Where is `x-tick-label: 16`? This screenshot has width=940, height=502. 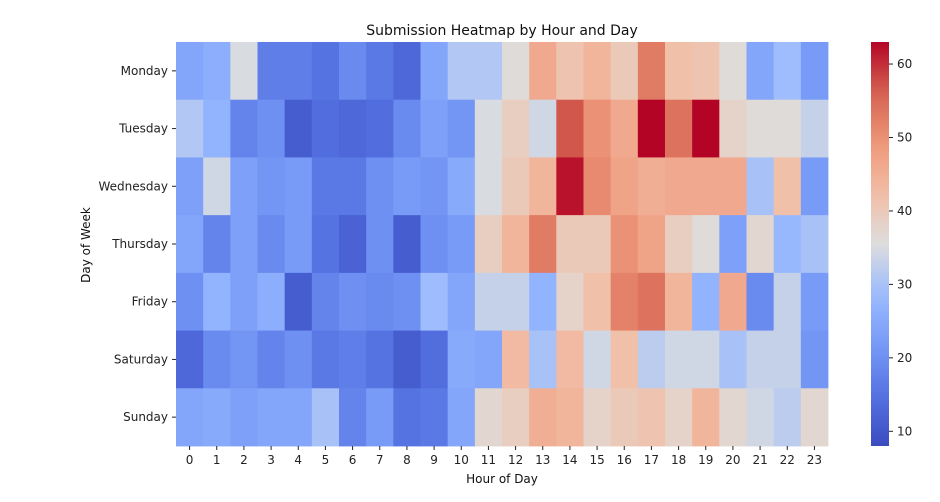 x-tick-label: 16 is located at coordinates (624, 460).